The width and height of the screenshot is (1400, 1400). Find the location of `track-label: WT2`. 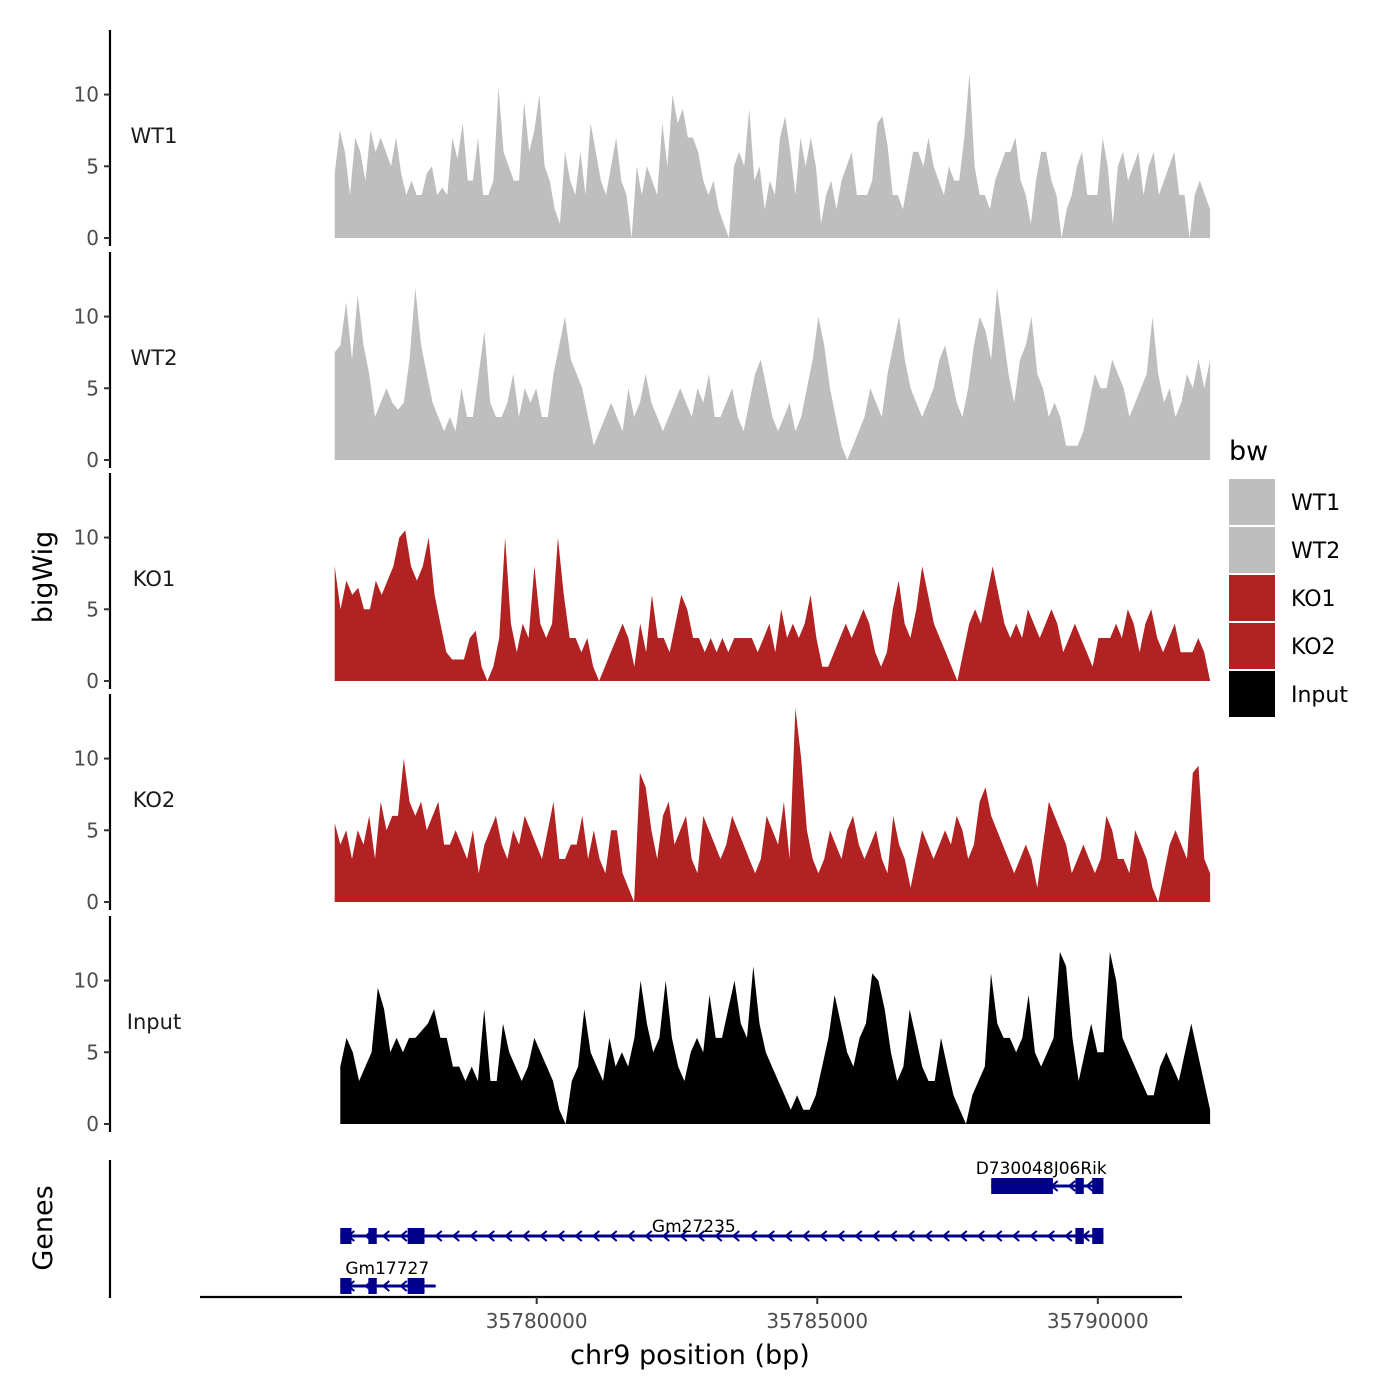

track-label: WT2 is located at coordinates (154, 358).